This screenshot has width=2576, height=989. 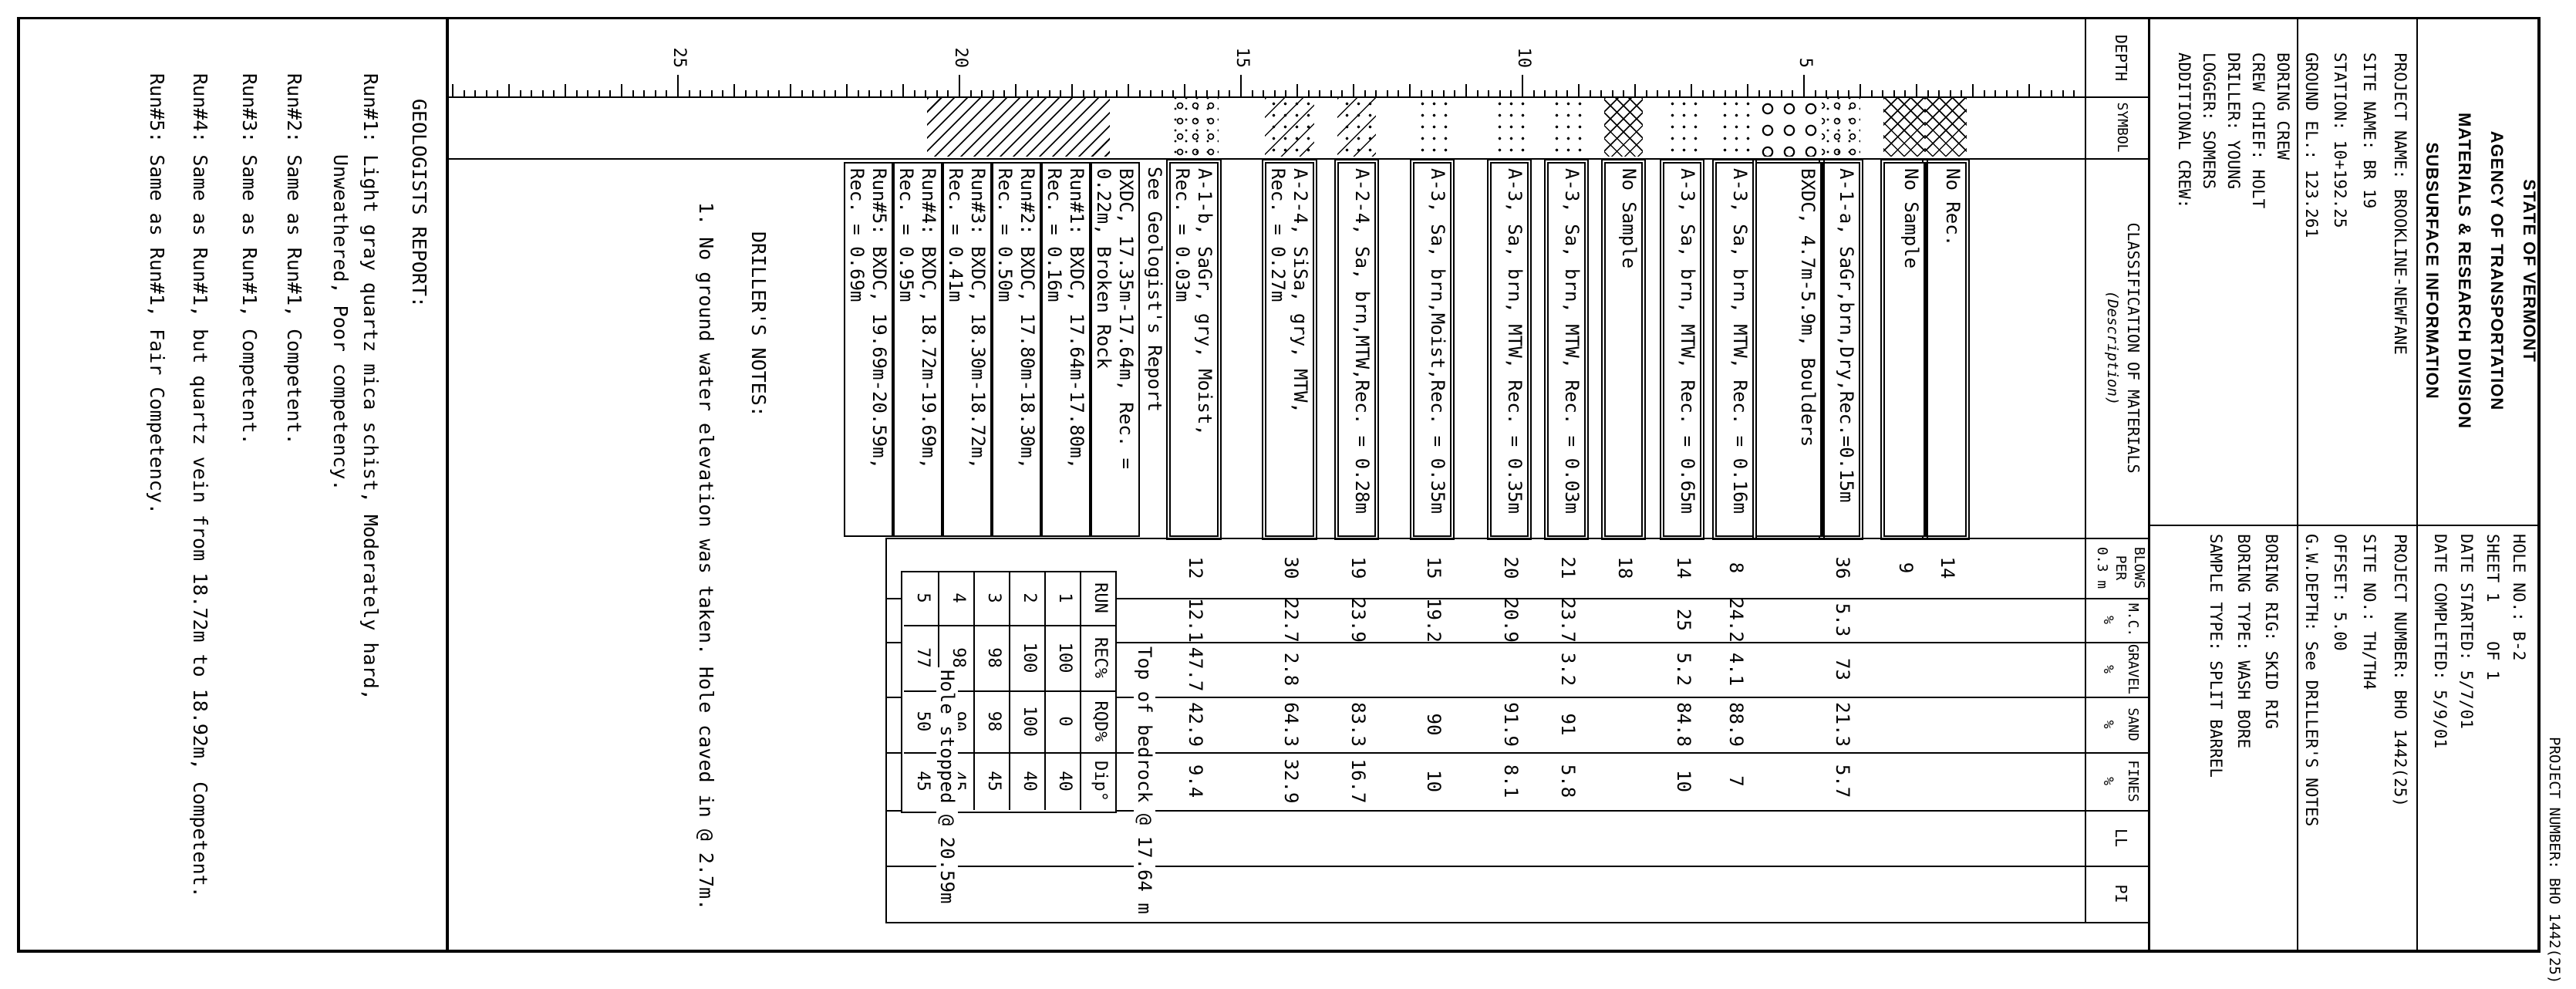 I want to click on title-line: MATERIALS & RESEARCH DIVISION, so click(x=2464, y=271).